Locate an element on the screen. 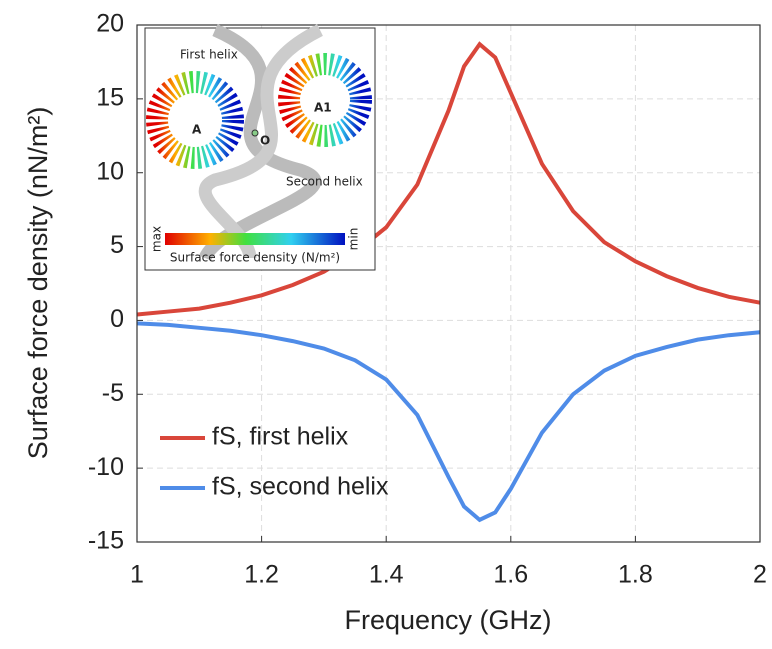  x-axis-label: Frequency (GHz) is located at coordinates (447, 620).